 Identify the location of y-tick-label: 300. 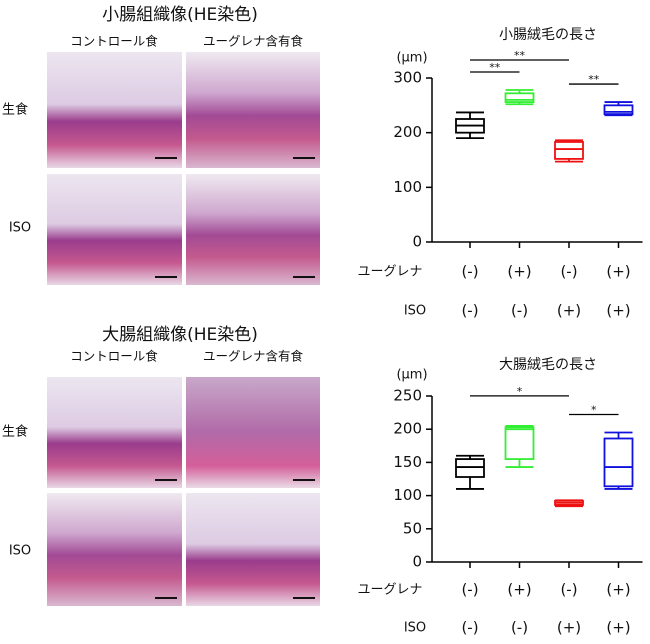
(407, 78).